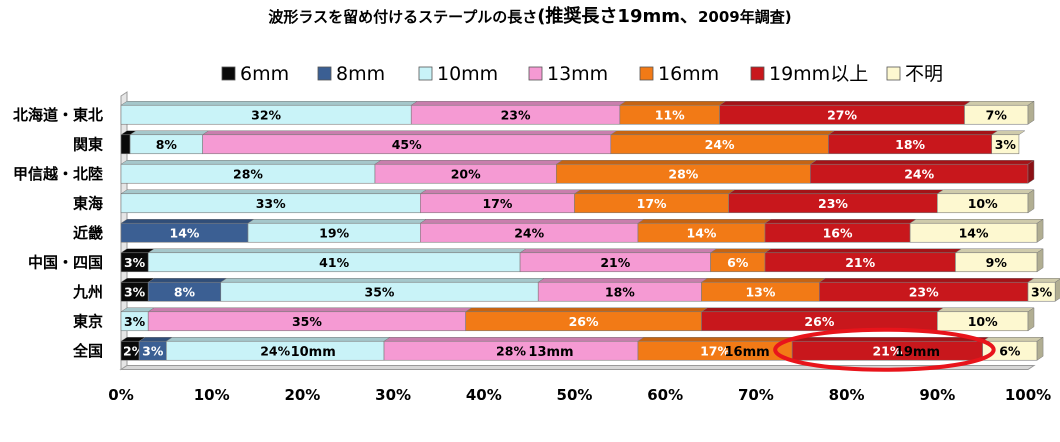 This screenshot has height=442, width=1060. I want to click on segment-label-4-6: 14%, so click(974, 232).